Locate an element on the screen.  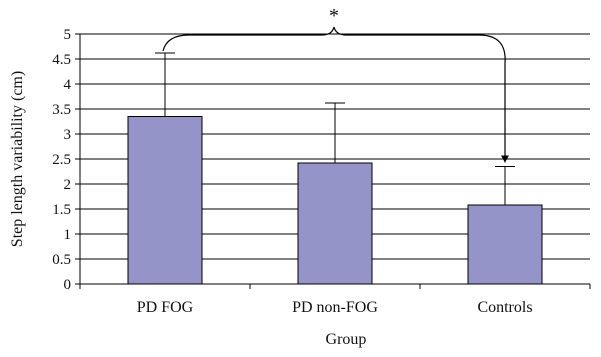
x-tick-label: PD non-FOG is located at coordinates (335, 307).